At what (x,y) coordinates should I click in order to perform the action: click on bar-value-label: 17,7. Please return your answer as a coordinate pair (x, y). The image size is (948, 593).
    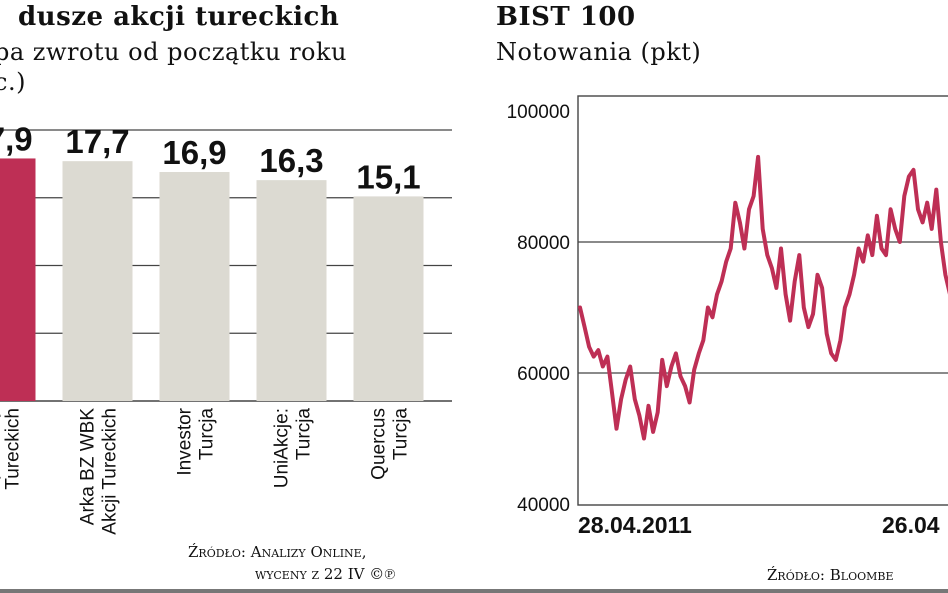
    Looking at the image, I should click on (97, 141).